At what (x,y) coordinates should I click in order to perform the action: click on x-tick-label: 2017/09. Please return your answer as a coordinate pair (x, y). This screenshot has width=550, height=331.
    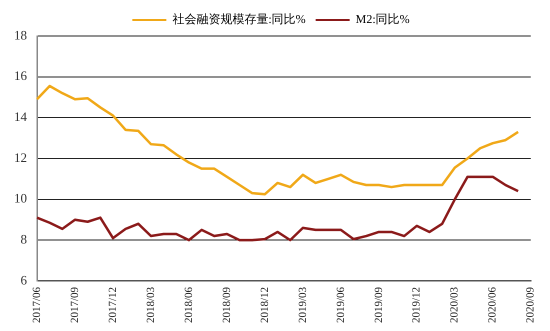
    Looking at the image, I should click on (74, 305).